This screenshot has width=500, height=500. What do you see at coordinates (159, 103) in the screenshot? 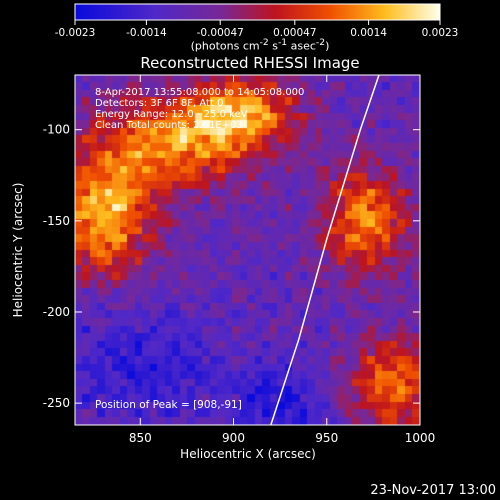
I see `annotation-line: Detectors: 3F 6F 8F, Att 0` at bounding box center [159, 103].